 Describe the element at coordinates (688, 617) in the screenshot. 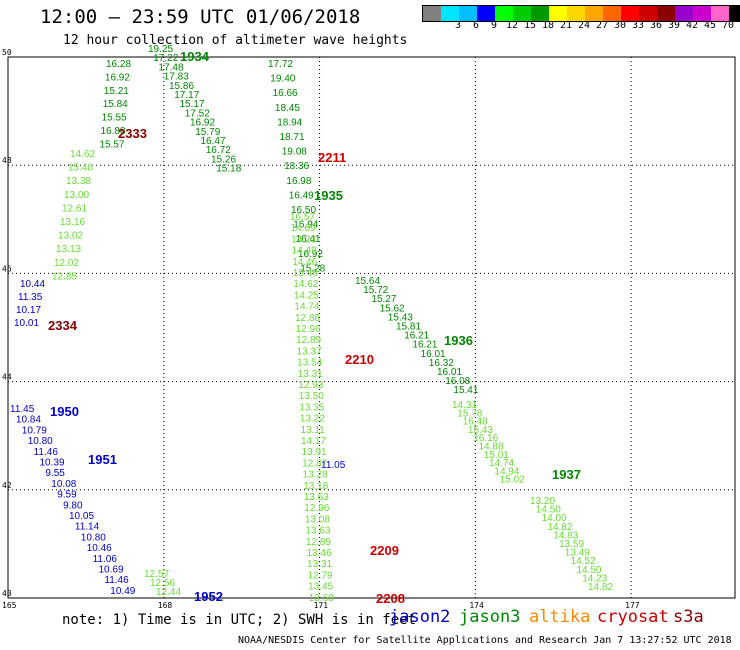

I see `legend-s3a: s3a` at that location.